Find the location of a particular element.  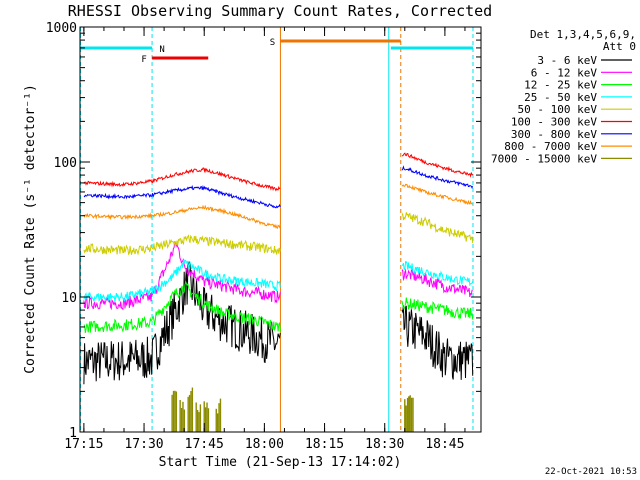

flag-bars: N F S is located at coordinates (276, 51).